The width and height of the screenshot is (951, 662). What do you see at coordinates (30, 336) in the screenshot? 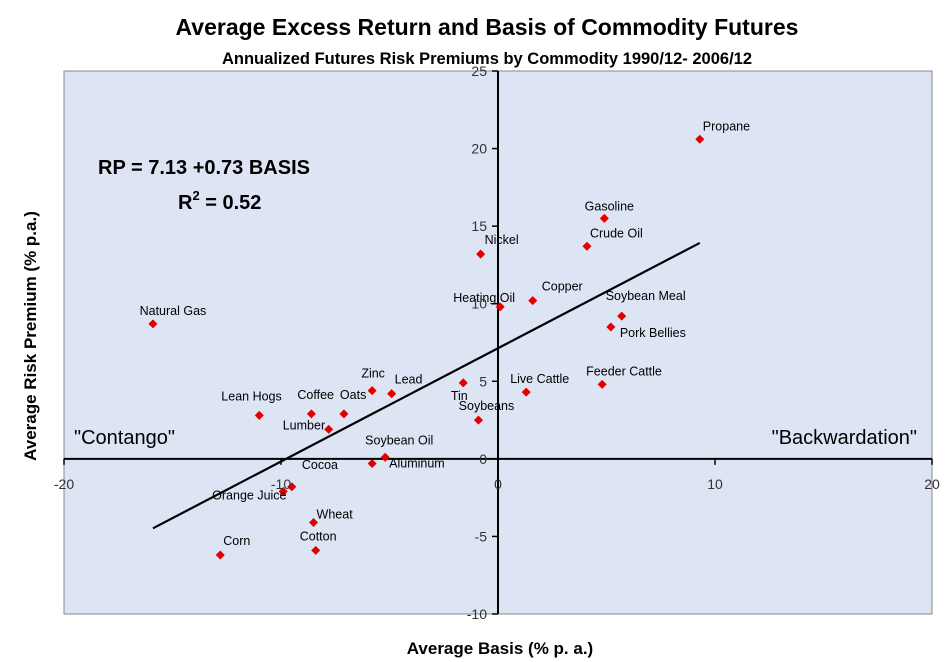
I see `y-axis-label: Average Risk Premium (% p.a.)` at bounding box center [30, 336].